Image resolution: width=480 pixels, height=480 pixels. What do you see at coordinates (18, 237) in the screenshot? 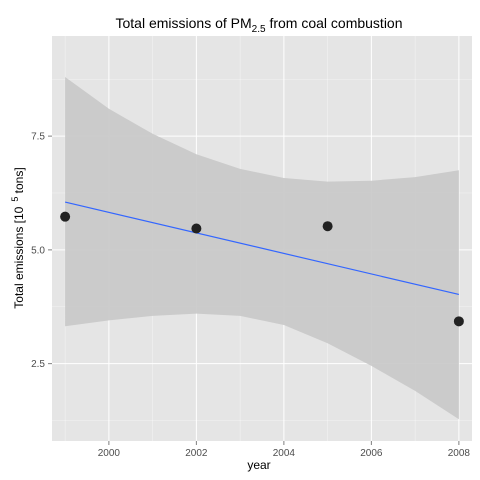
I see `y-axis-title: Total emissions [105 tons]` at bounding box center [18, 237].